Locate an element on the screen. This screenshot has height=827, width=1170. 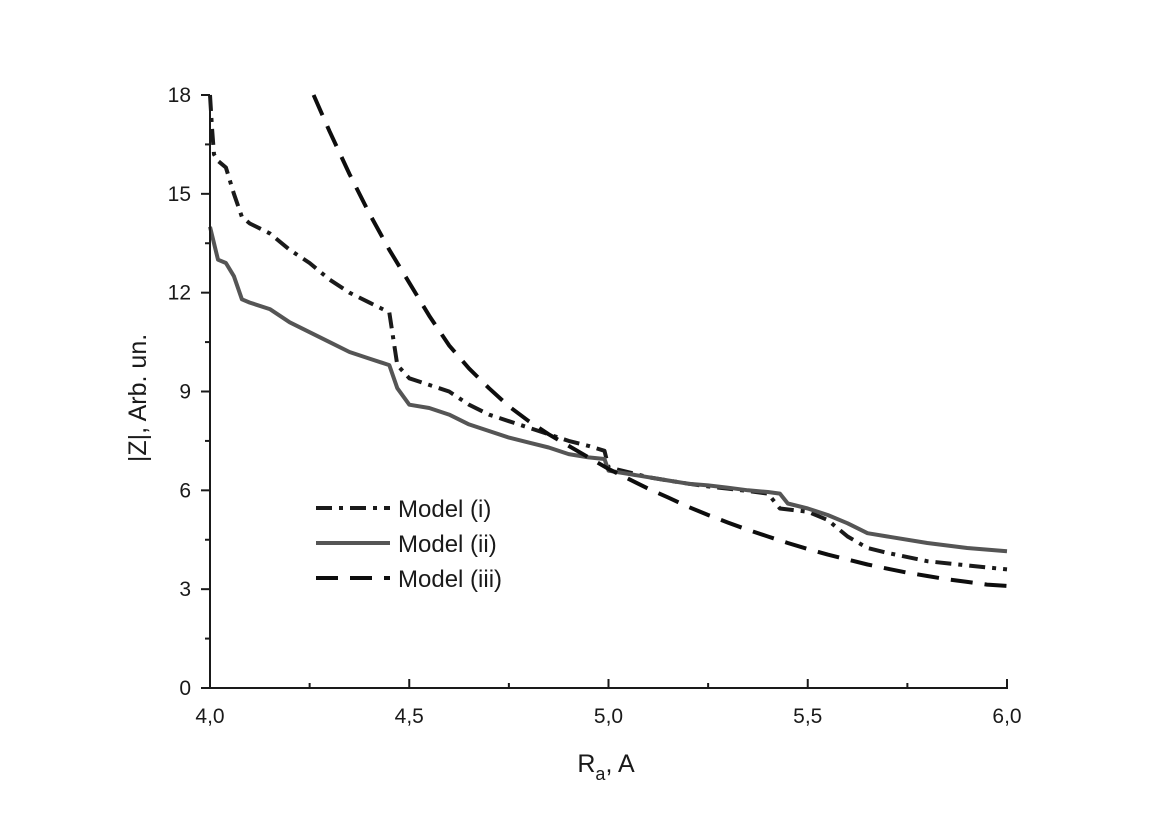
x-tick-label: 6,0 is located at coordinates (1006, 716).